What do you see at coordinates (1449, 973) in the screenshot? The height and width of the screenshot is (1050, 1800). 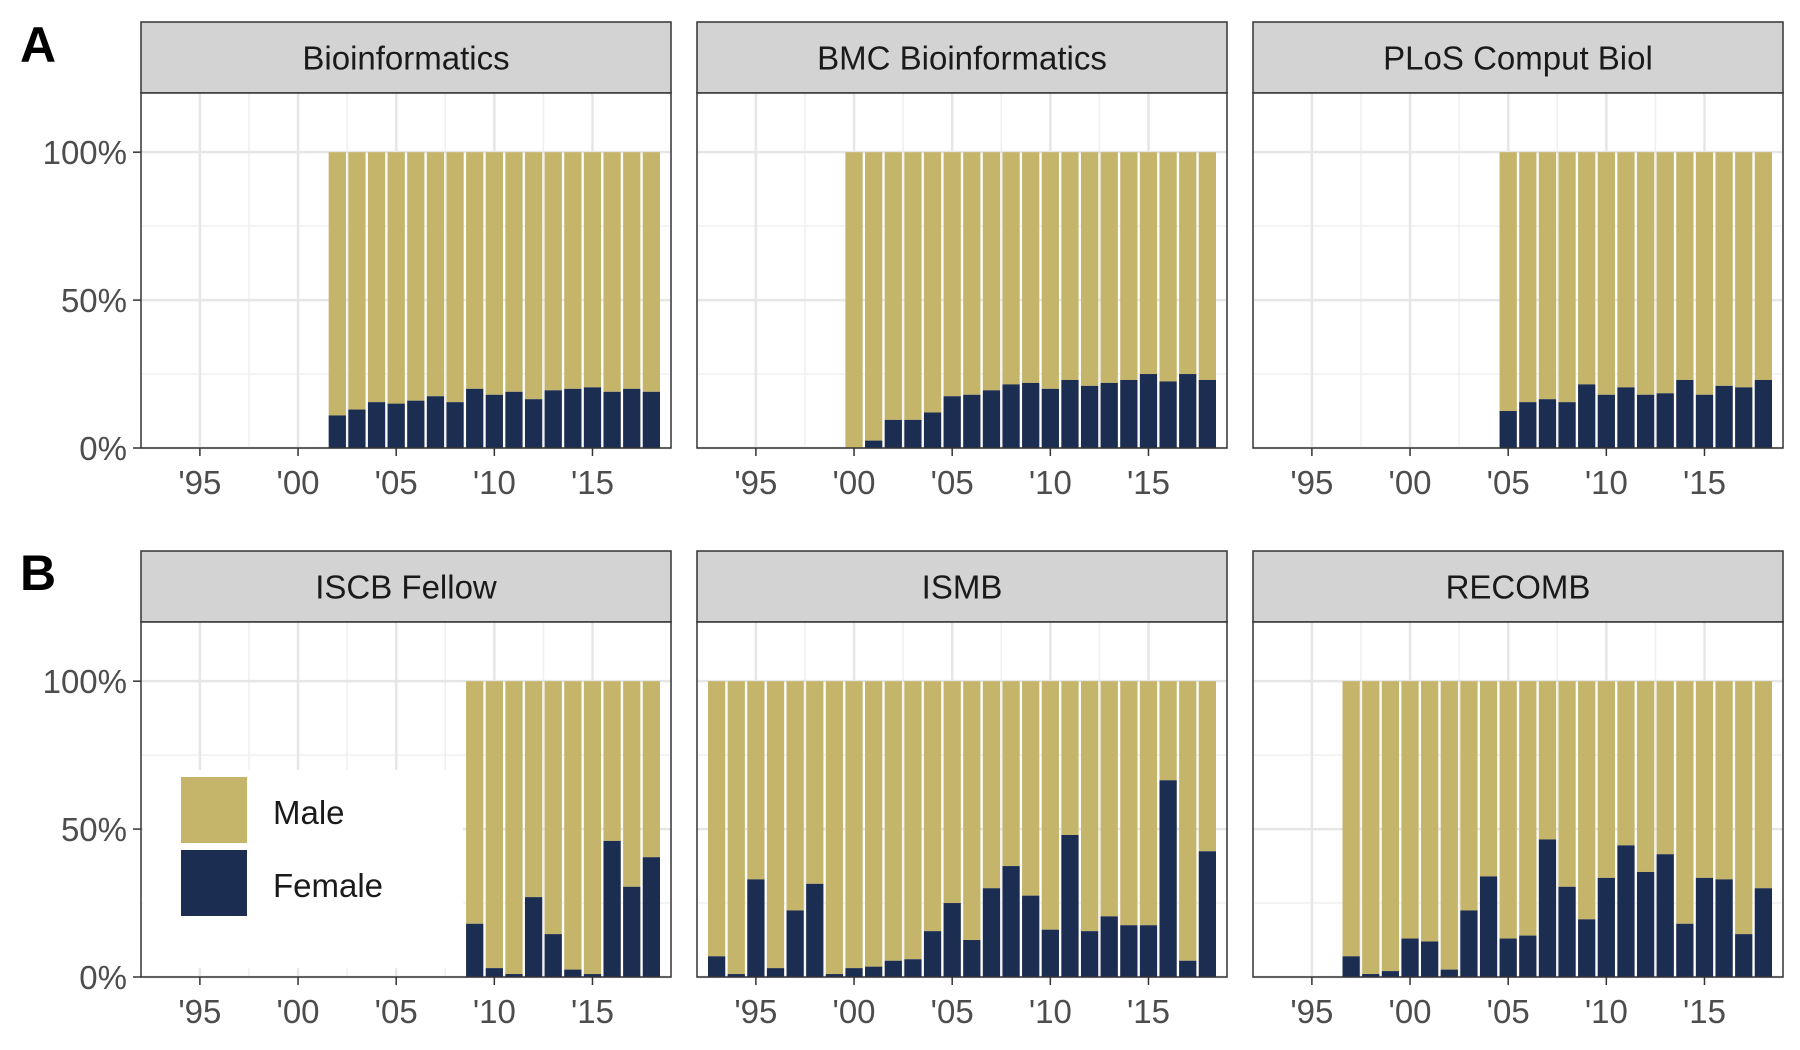 I see `bar-female-2002` at bounding box center [1449, 973].